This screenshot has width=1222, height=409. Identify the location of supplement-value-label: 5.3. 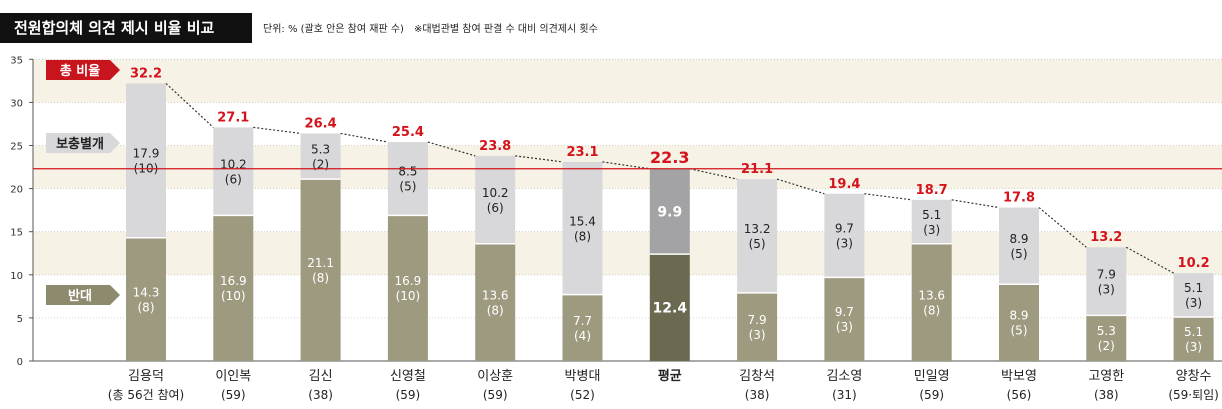
(320, 149).